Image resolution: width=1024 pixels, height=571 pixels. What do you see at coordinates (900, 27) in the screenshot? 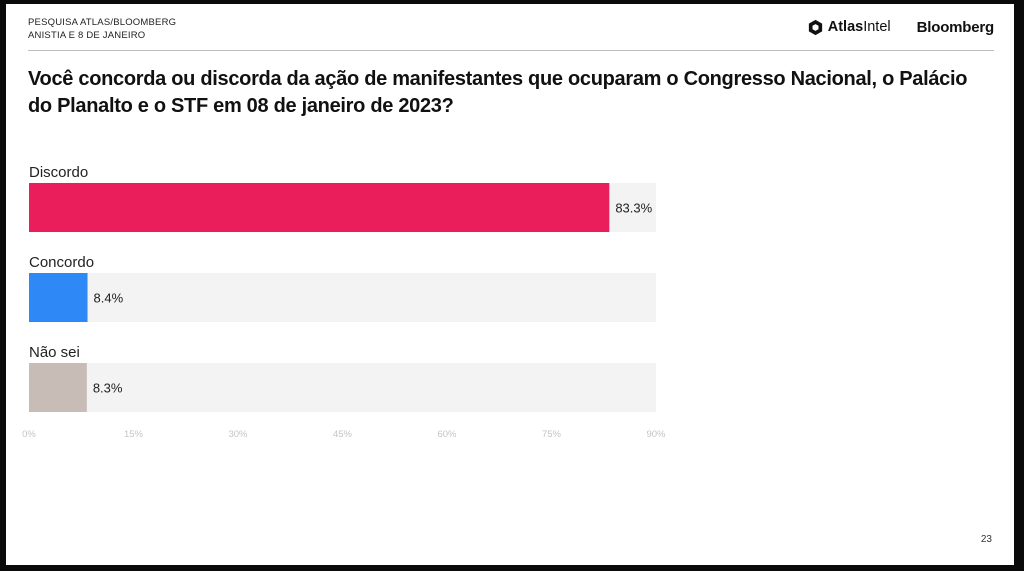
I see `logos: AtlasIntel Bloomberg` at bounding box center [900, 27].